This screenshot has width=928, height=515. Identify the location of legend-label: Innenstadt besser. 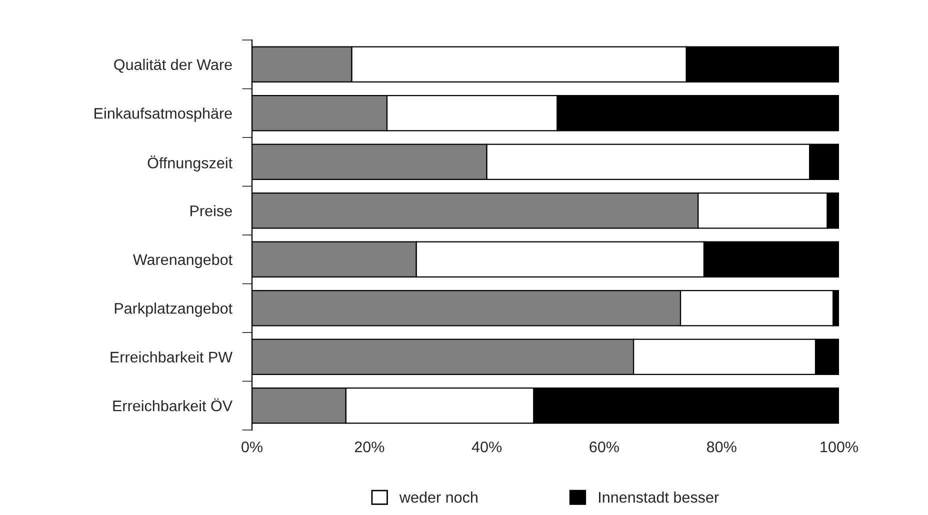
(659, 497).